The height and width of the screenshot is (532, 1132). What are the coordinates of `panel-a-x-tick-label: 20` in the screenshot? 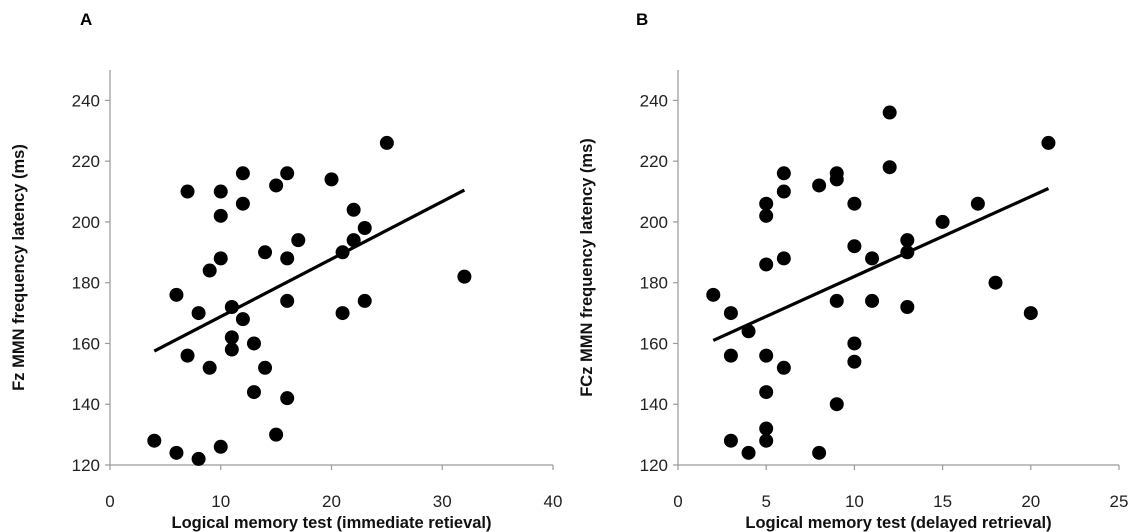 It's located at (331, 501).